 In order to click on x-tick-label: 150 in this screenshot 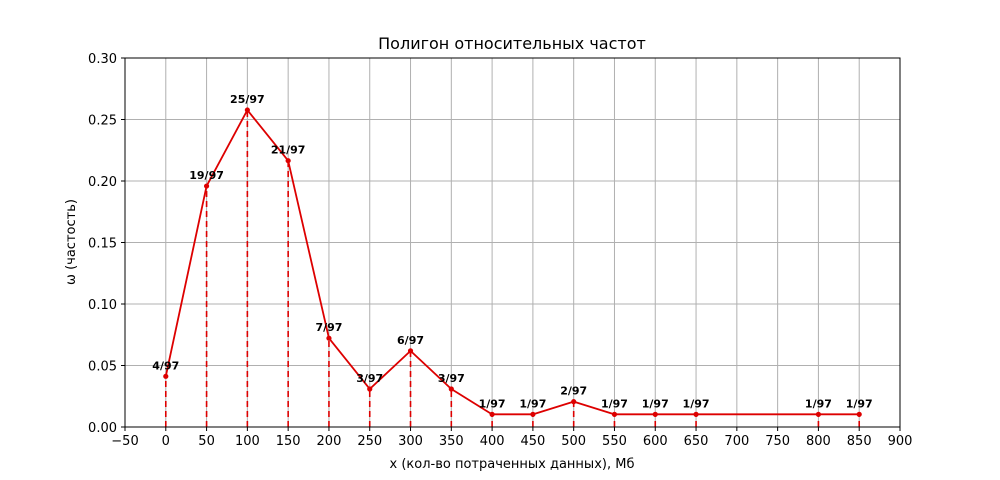, I will do `click(288, 441)`.